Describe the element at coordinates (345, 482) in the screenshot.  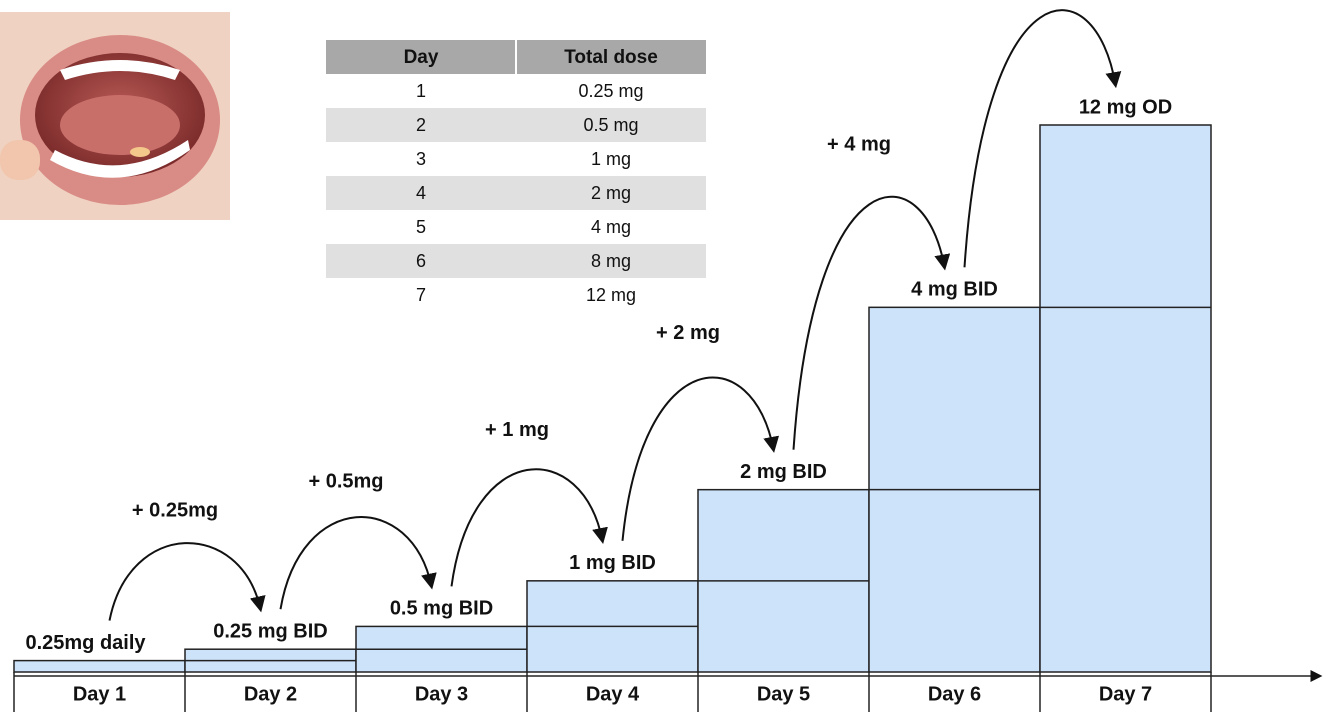
I see `increment-label: + 0.5mg` at that location.